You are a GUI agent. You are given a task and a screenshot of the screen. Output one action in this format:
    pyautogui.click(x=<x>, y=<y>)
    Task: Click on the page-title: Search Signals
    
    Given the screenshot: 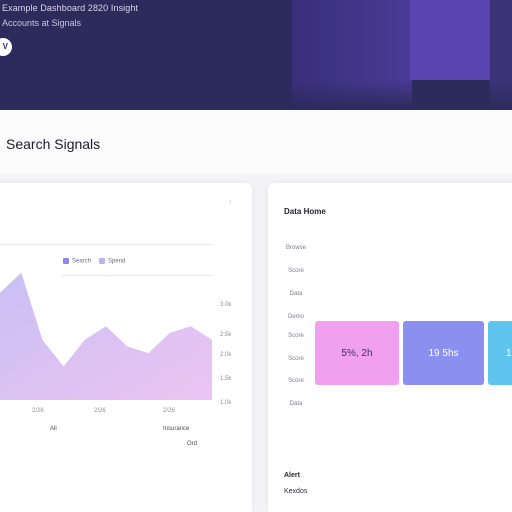 What is the action you would take?
    pyautogui.click(x=53, y=144)
    